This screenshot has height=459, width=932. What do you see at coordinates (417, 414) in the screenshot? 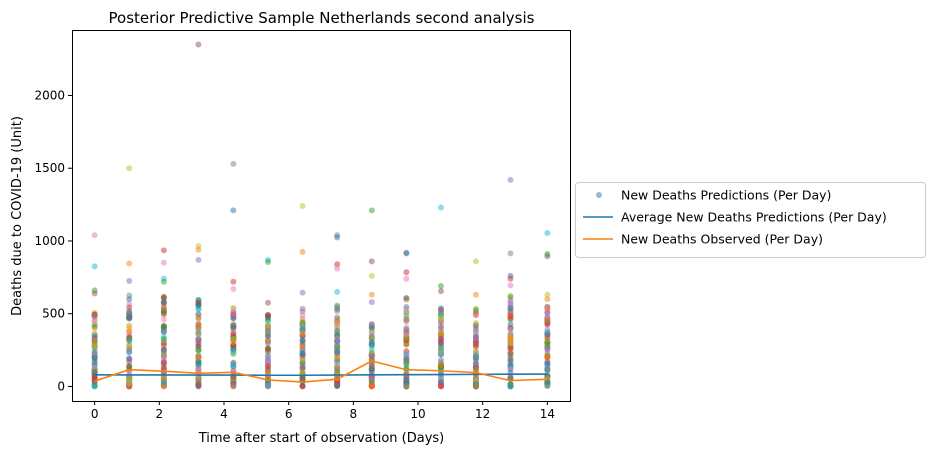
I see `x-tick-label: 10` at bounding box center [417, 414].